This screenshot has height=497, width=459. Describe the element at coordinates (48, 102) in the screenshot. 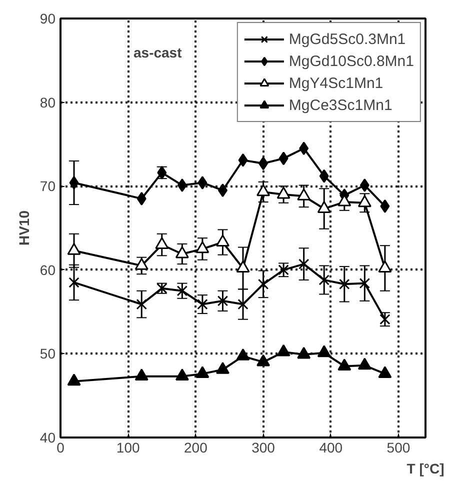

I see `y-tick-label: 80` at that location.